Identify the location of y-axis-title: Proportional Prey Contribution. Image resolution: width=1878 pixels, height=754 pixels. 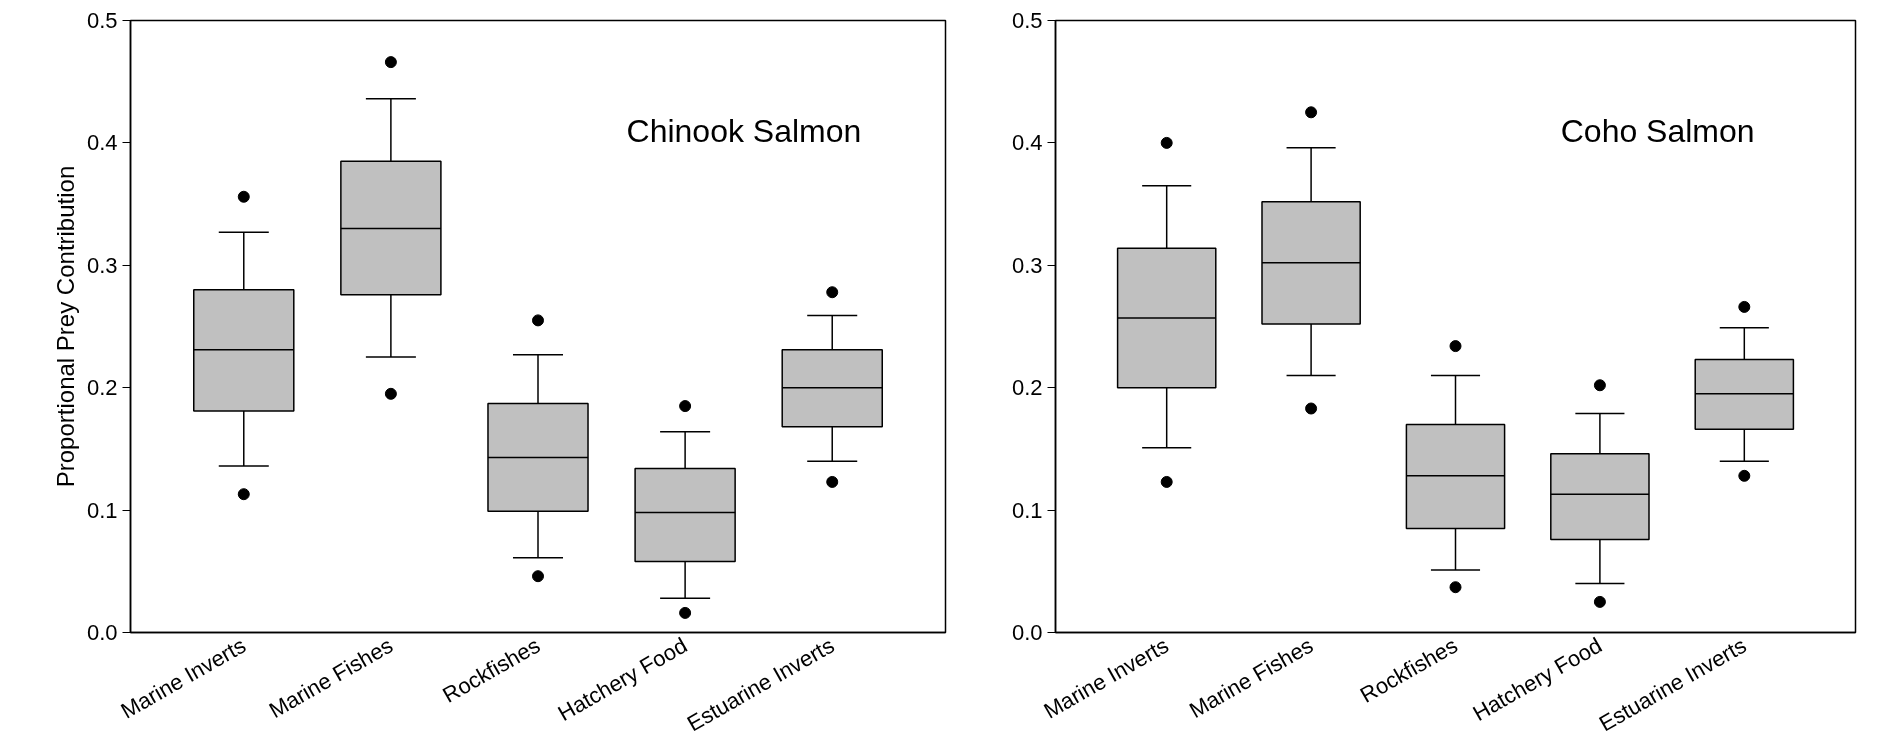
(65, 326).